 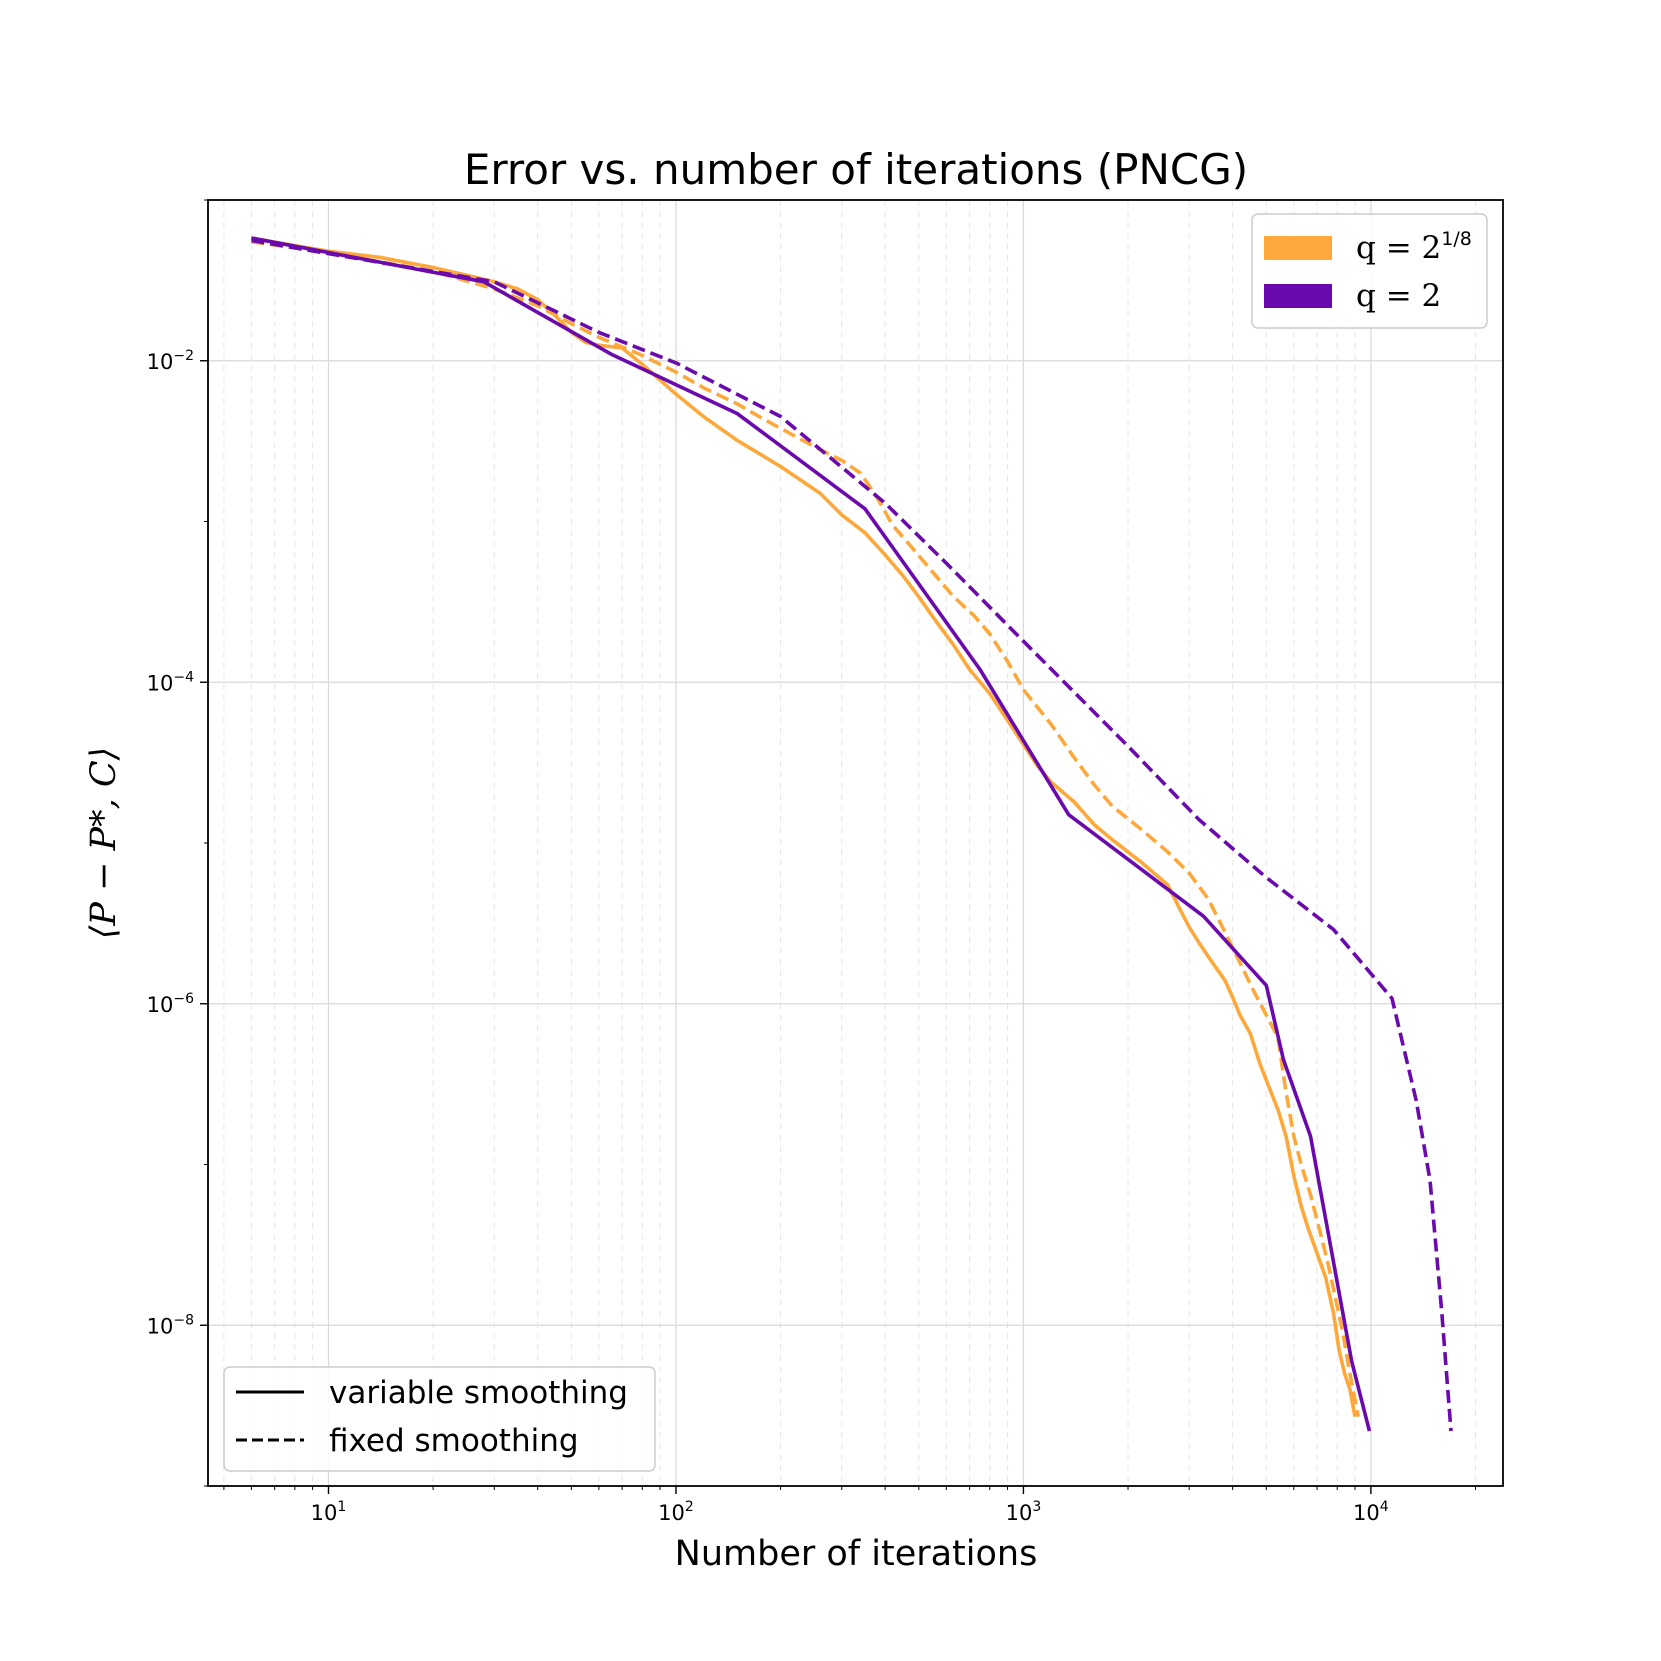 I want to click on y-axis-label: ⟨P − P*, C⟩, so click(x=104, y=843).